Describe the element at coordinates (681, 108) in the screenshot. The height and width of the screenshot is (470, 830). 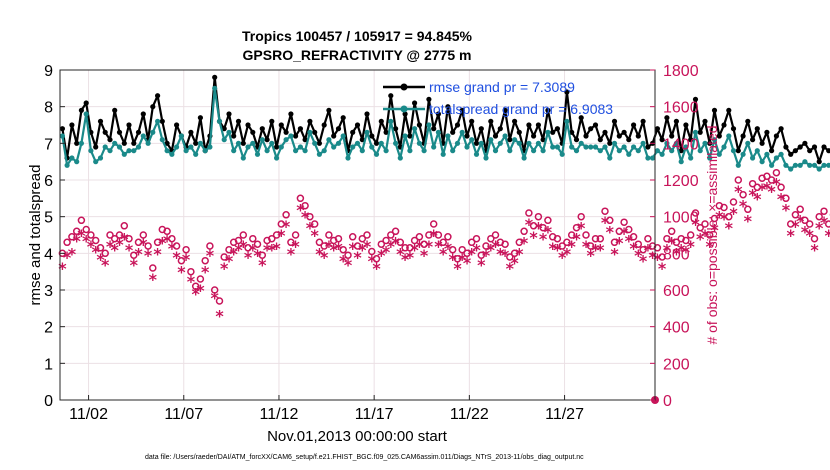
I see `y2-tick-label: 1600` at that location.